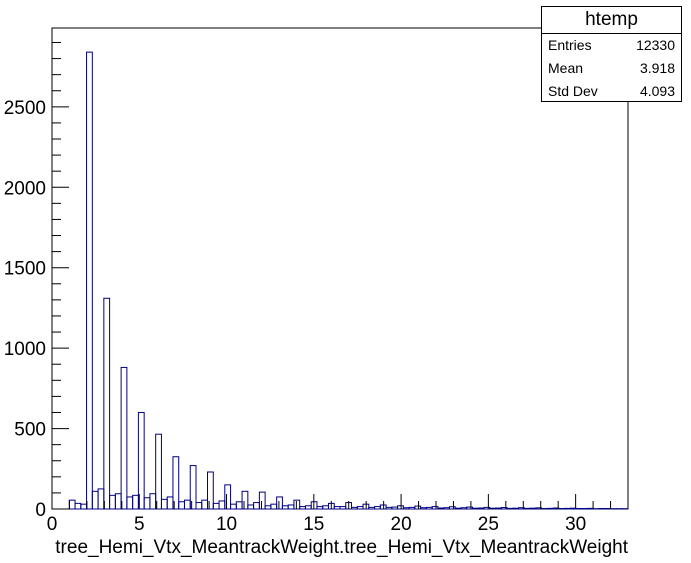  What do you see at coordinates (570, 45) in the screenshot?
I see `stats-label: Entries` at bounding box center [570, 45].